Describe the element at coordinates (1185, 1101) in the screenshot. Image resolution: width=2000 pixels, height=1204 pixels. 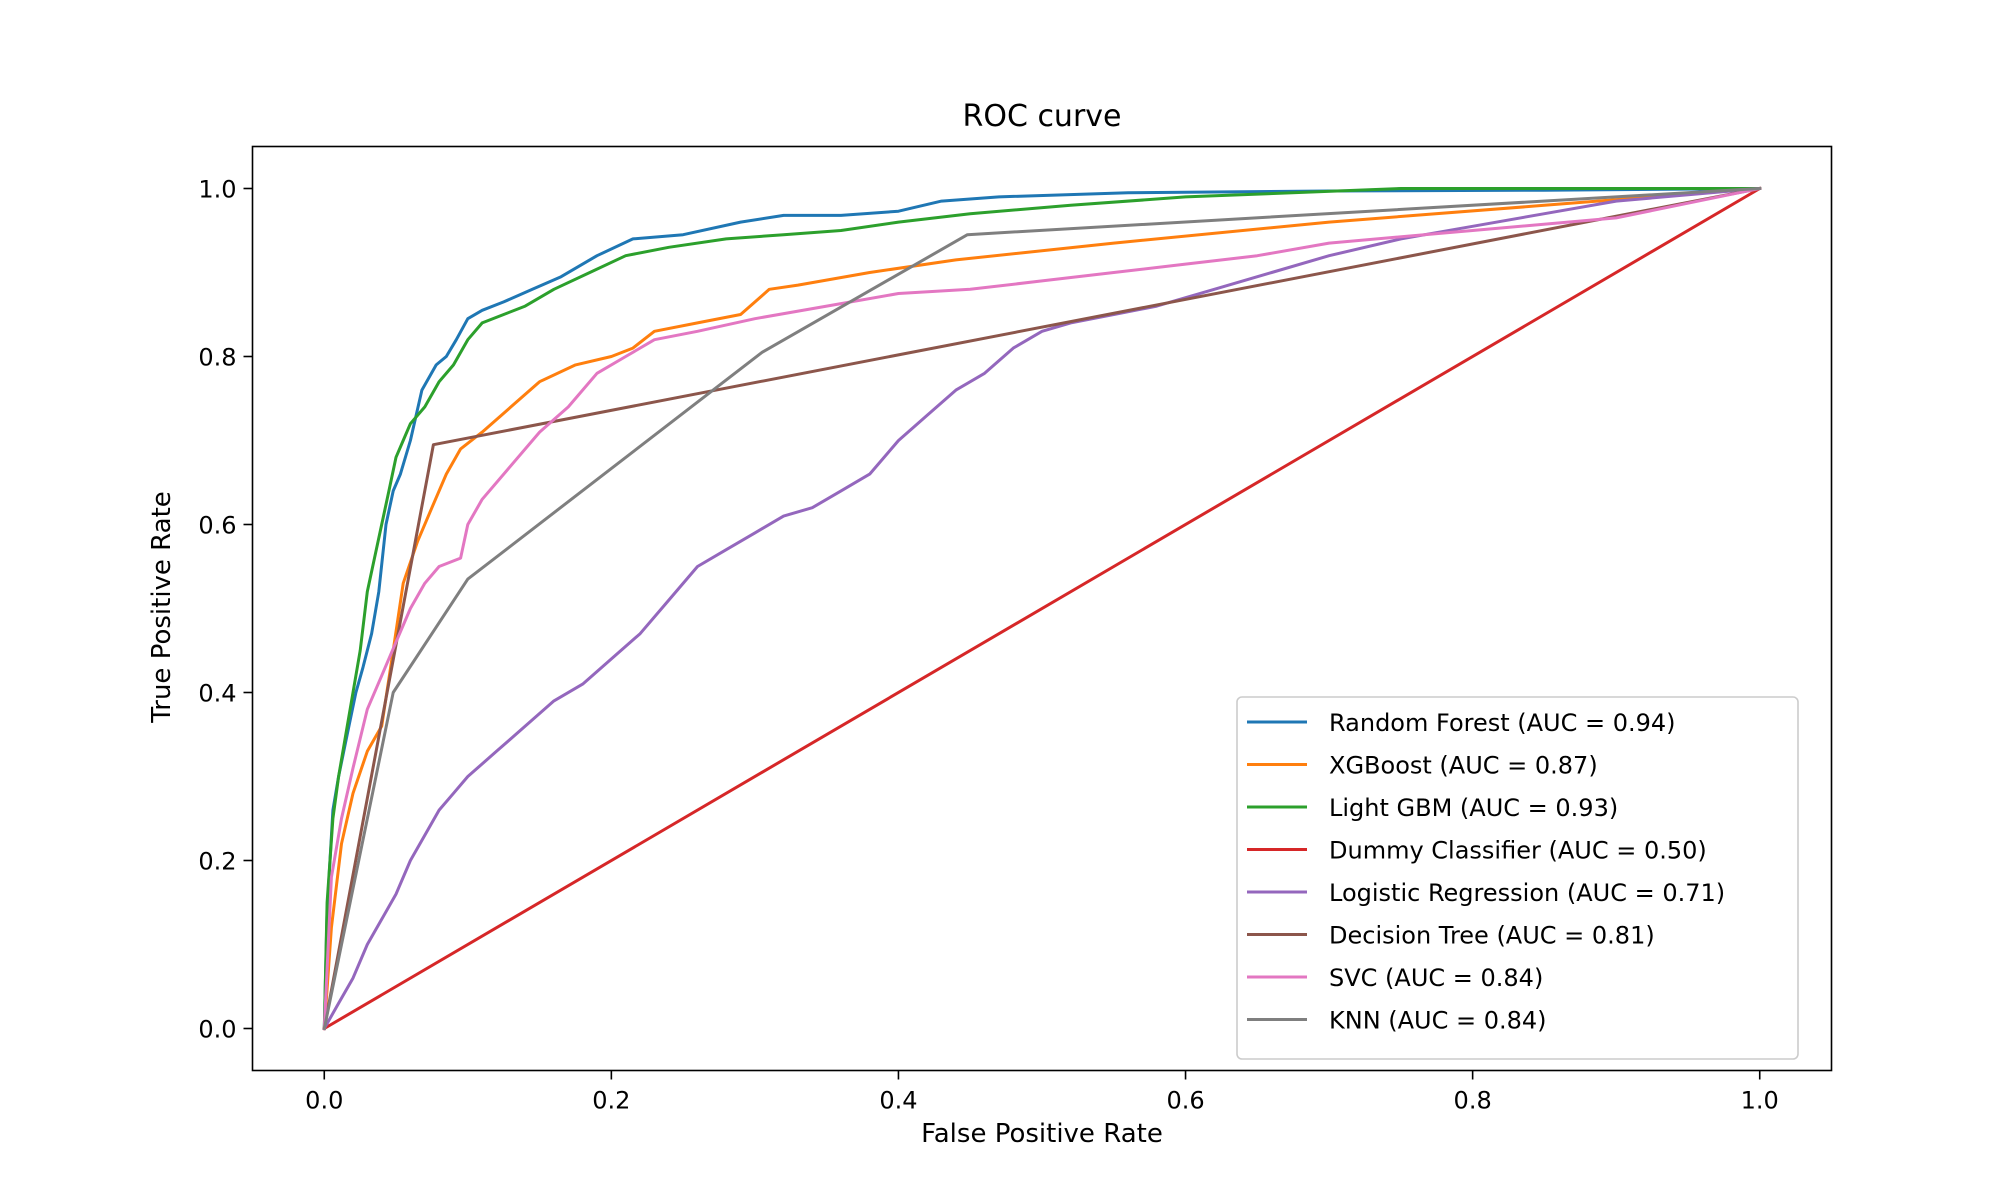
I see `x-tick-label: 0.6` at that location.